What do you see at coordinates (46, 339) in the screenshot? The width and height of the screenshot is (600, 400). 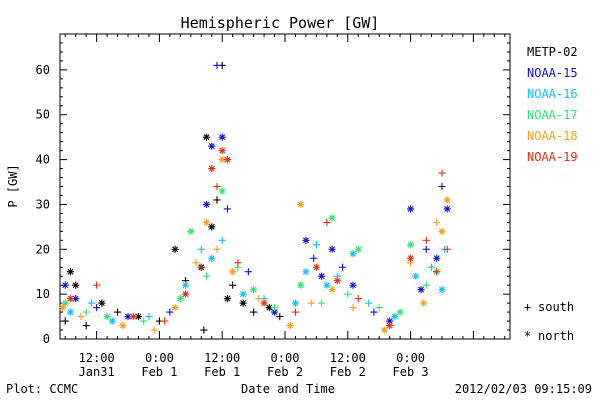 I see `y-tick-label: 0` at bounding box center [46, 339].